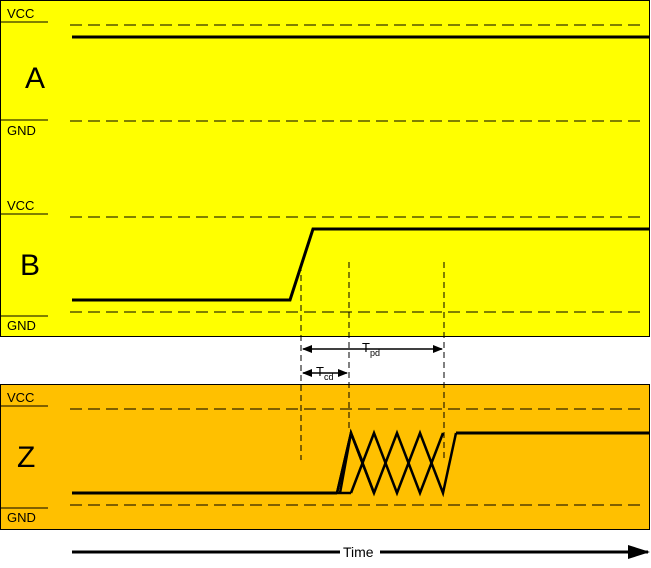  Describe the element at coordinates (351, 461) in the screenshot. I see `transition-zigzag-upper` at that location.